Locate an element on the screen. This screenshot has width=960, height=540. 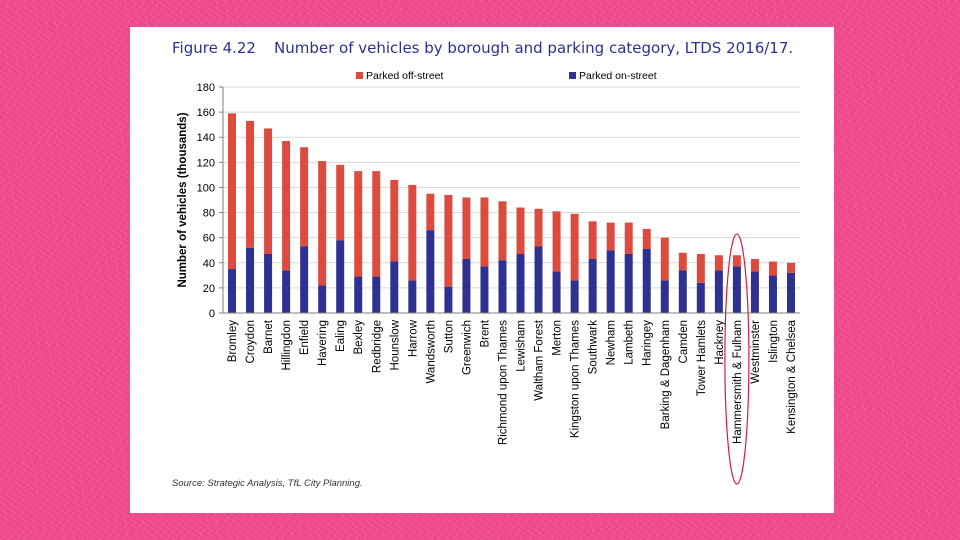
bar-on-street-hackney is located at coordinates (718, 291).